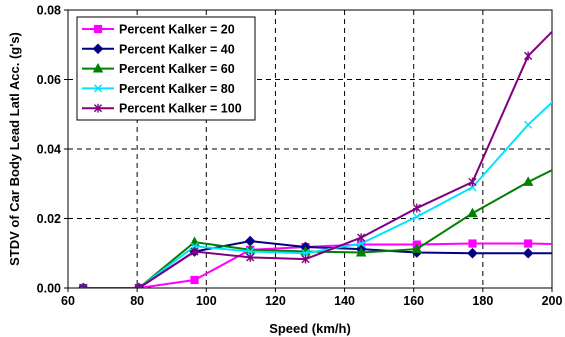 The height and width of the screenshot is (337, 565). What do you see at coordinates (49, 80) in the screenshot?
I see `y-tick-label: 0.06` at bounding box center [49, 80].